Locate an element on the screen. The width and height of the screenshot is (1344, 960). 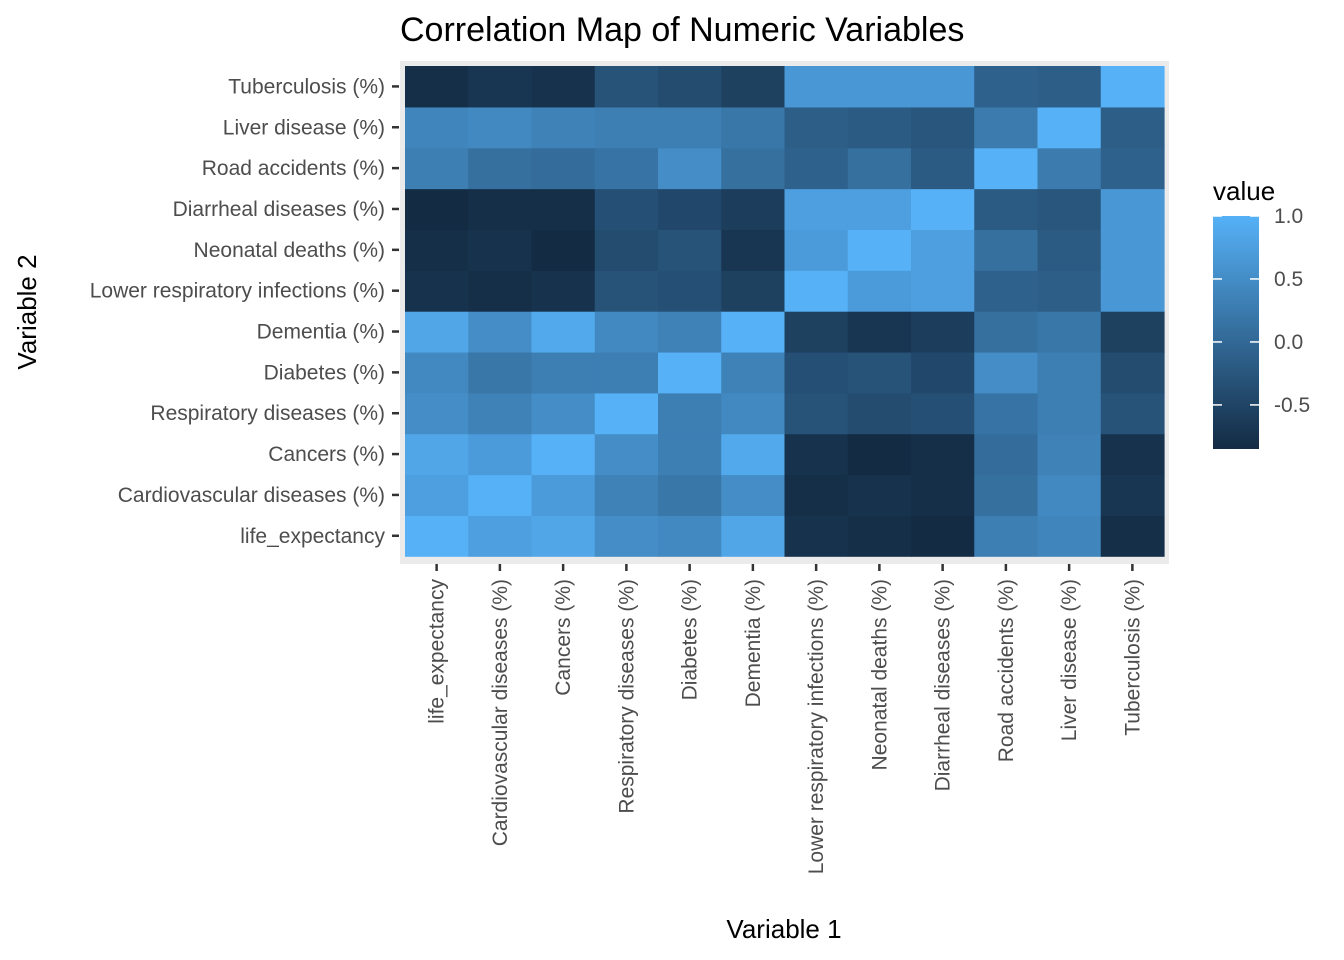
chart-title: Correlation Map of Numeric Variables is located at coordinates (682, 30).